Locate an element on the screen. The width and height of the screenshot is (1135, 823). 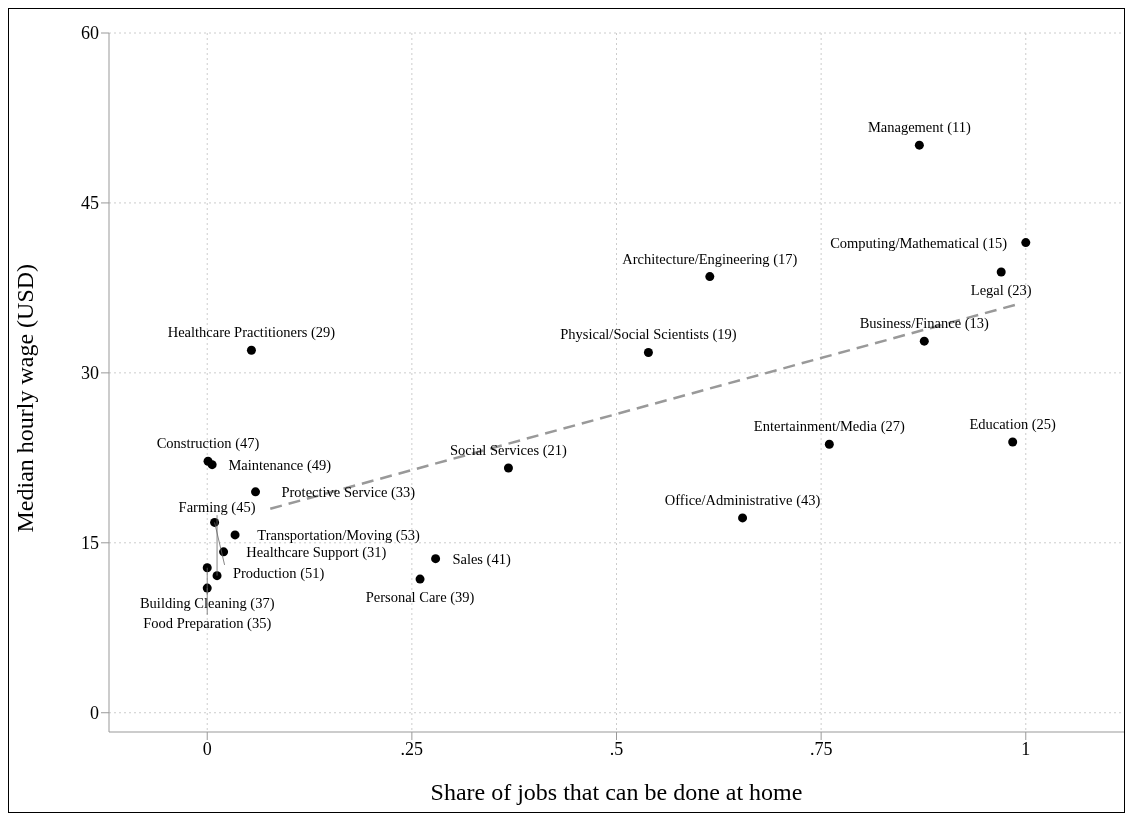
y-tick-label: 0 is located at coordinates (94, 713).